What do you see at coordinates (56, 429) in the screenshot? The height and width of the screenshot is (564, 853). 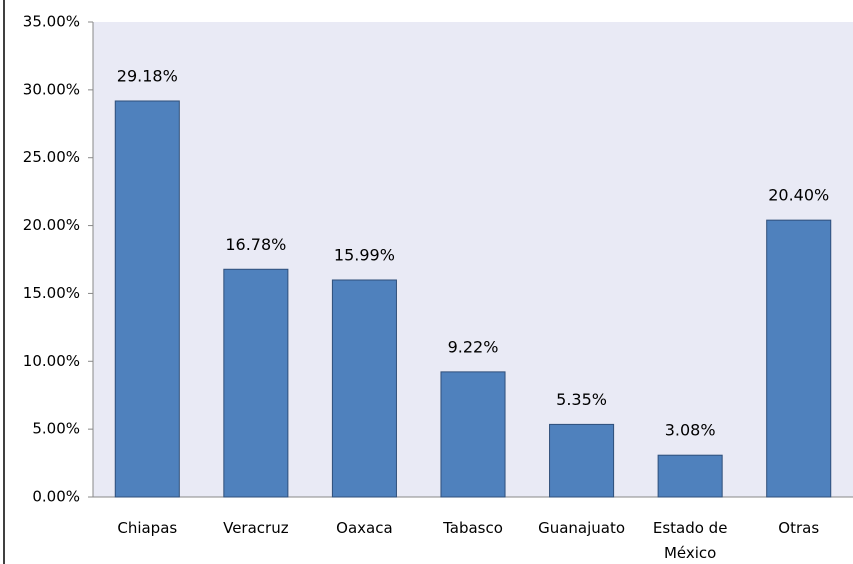 I see `y-tick-label: 5.00%` at bounding box center [56, 429].